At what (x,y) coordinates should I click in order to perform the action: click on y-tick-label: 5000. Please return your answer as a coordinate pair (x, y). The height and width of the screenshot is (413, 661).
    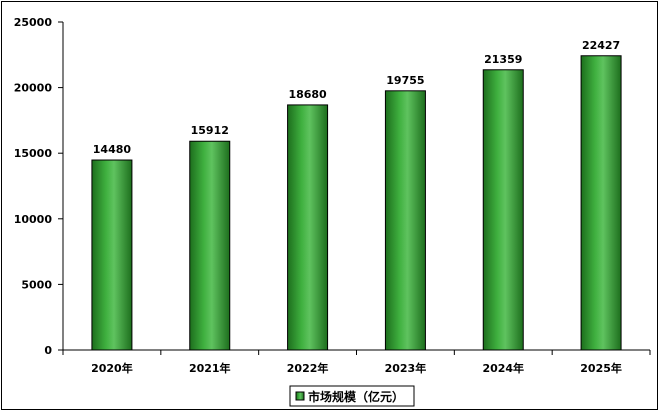
    Looking at the image, I should click on (36, 284).